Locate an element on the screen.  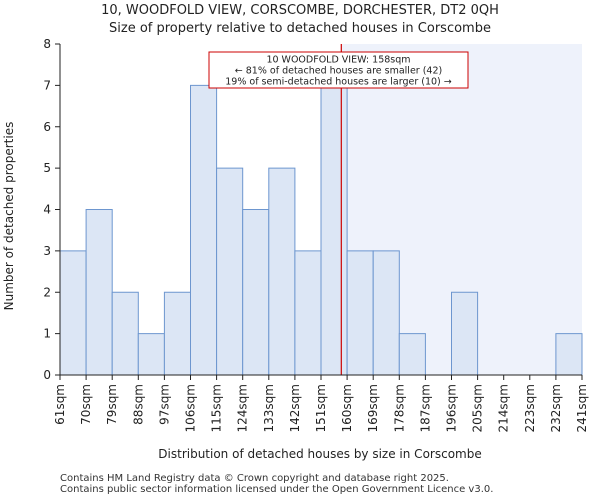
x-tick-label: 241sqm is located at coordinates (582, 408).